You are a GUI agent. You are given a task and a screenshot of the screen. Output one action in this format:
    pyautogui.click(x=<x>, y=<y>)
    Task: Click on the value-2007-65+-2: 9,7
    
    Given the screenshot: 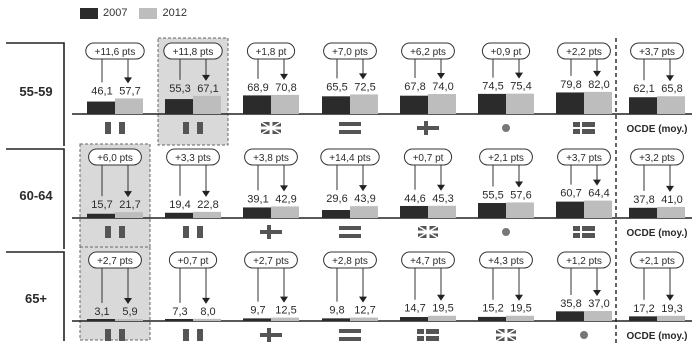 What is the action you would take?
    pyautogui.click(x=257, y=311)
    